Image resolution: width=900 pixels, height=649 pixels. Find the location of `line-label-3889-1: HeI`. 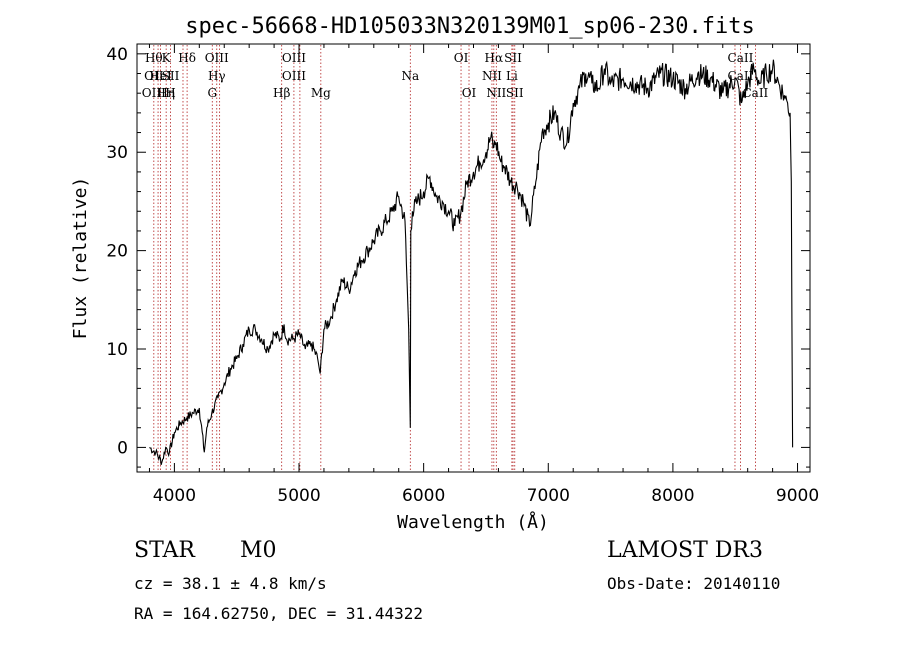

line-label-3889-1: HeI is located at coordinates (160, 76).